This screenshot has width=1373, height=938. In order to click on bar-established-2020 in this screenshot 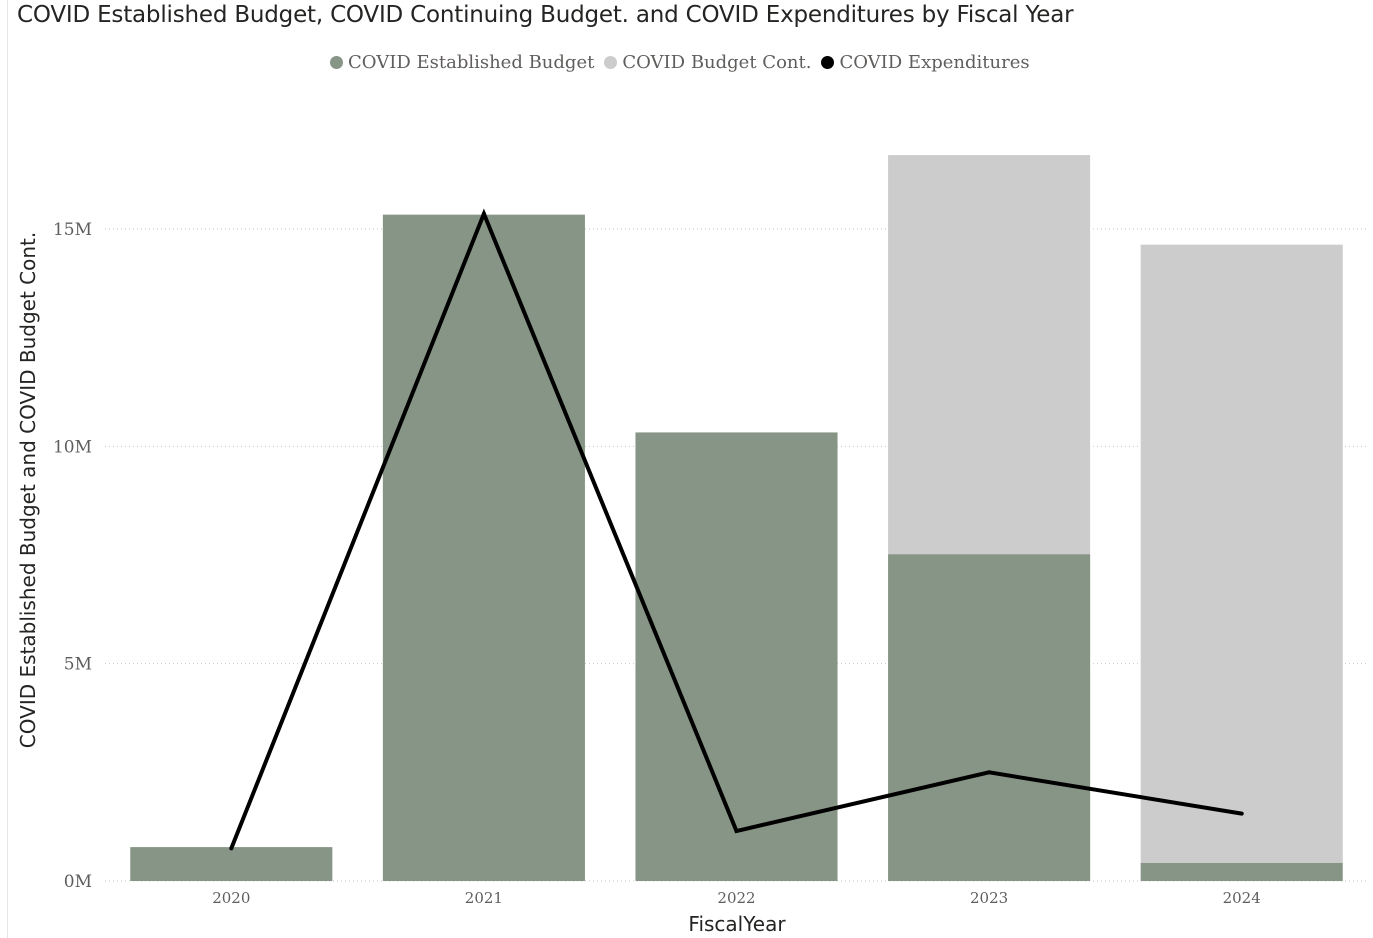, I will do `click(231, 864)`.